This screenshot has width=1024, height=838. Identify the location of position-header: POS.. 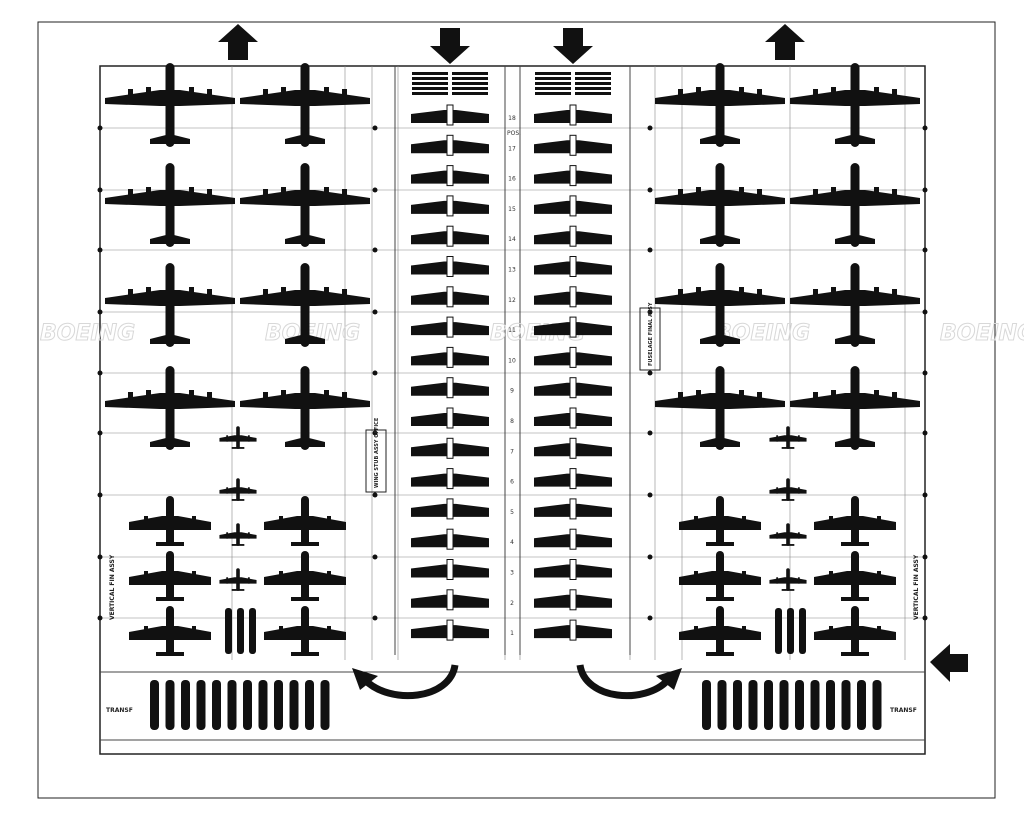
(514, 133).